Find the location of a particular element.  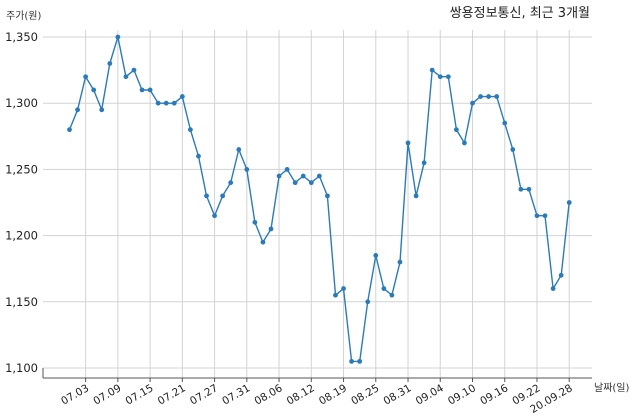

x-tick-label: 08.12 is located at coordinates (301, 394).